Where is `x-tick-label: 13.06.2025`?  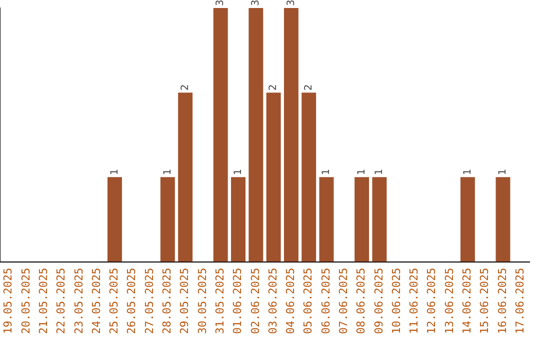 x-tick-label: 13.06.2025 is located at coordinates (449, 301).